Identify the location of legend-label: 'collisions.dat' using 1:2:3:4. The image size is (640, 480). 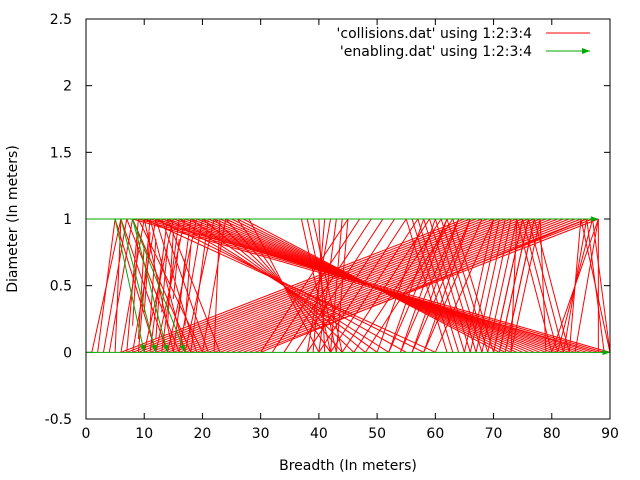
(435, 34).